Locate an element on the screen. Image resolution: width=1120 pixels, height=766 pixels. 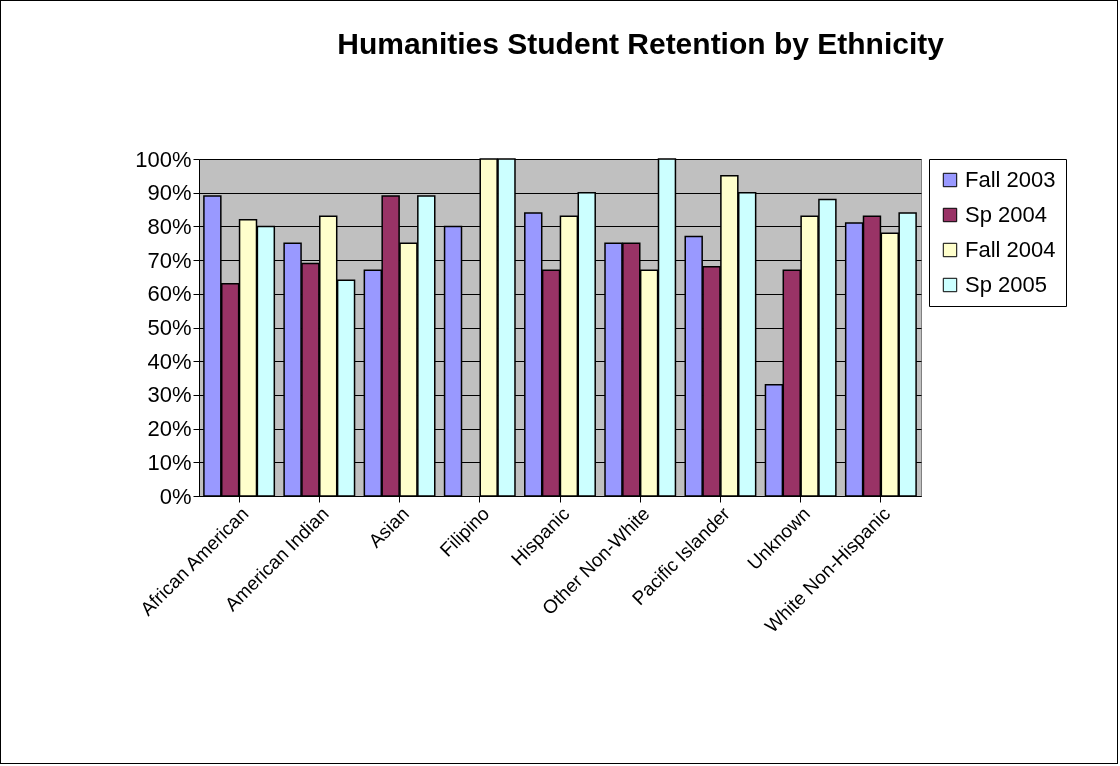
y-tick-label: 30% is located at coordinates (169, 395).